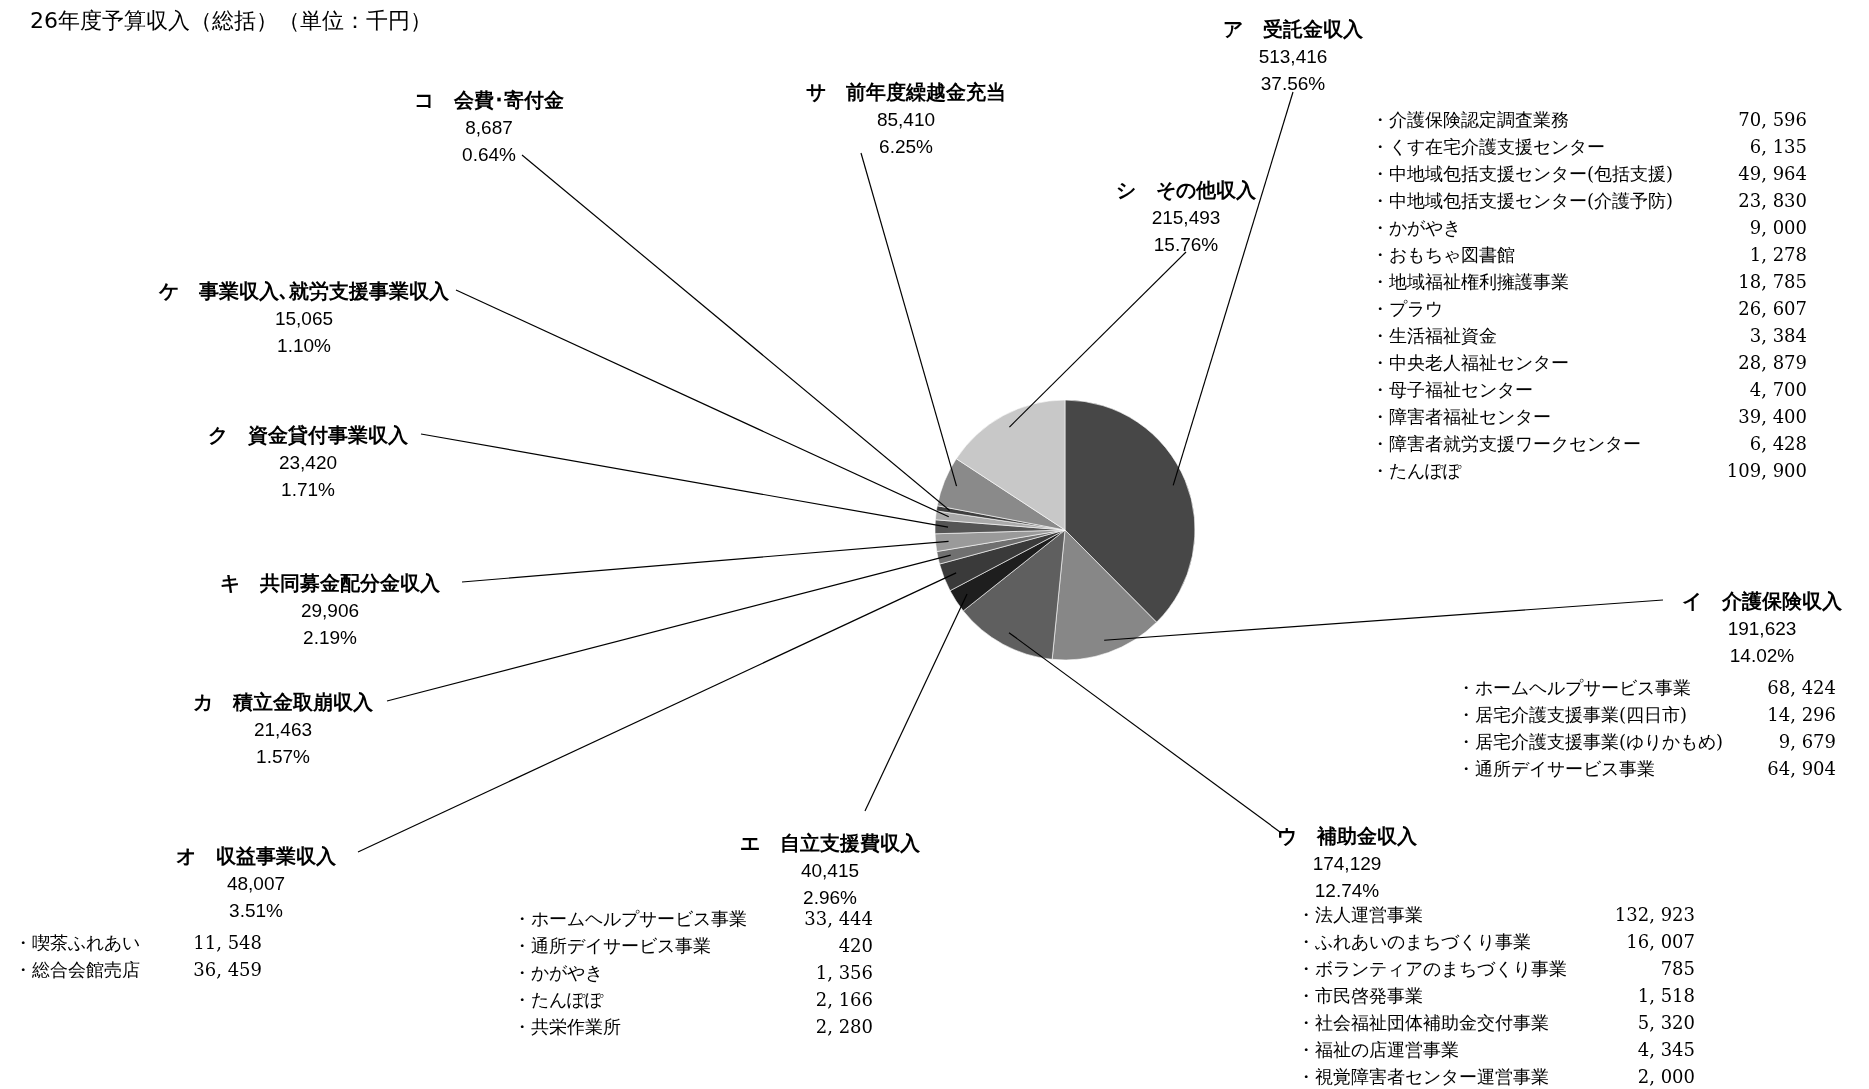  Describe the element at coordinates (1646, 687) in the screenshot. I see `text: ・ホームヘルプサービス事業 68, 424` at that location.